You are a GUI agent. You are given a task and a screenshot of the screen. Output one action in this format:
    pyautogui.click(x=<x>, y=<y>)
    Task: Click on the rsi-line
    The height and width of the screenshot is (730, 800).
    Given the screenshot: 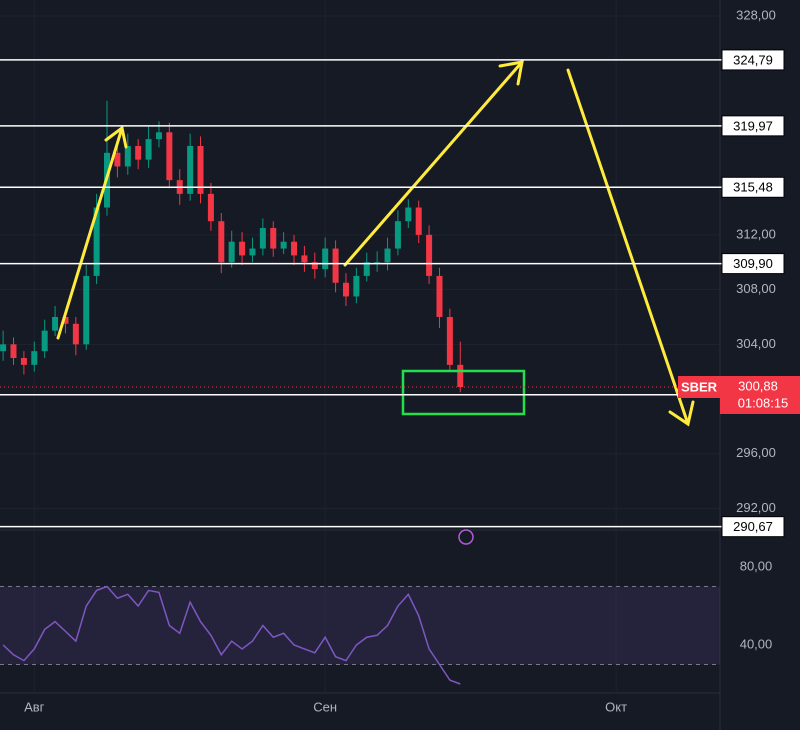 What is the action you would take?
    pyautogui.click(x=231, y=635)
    